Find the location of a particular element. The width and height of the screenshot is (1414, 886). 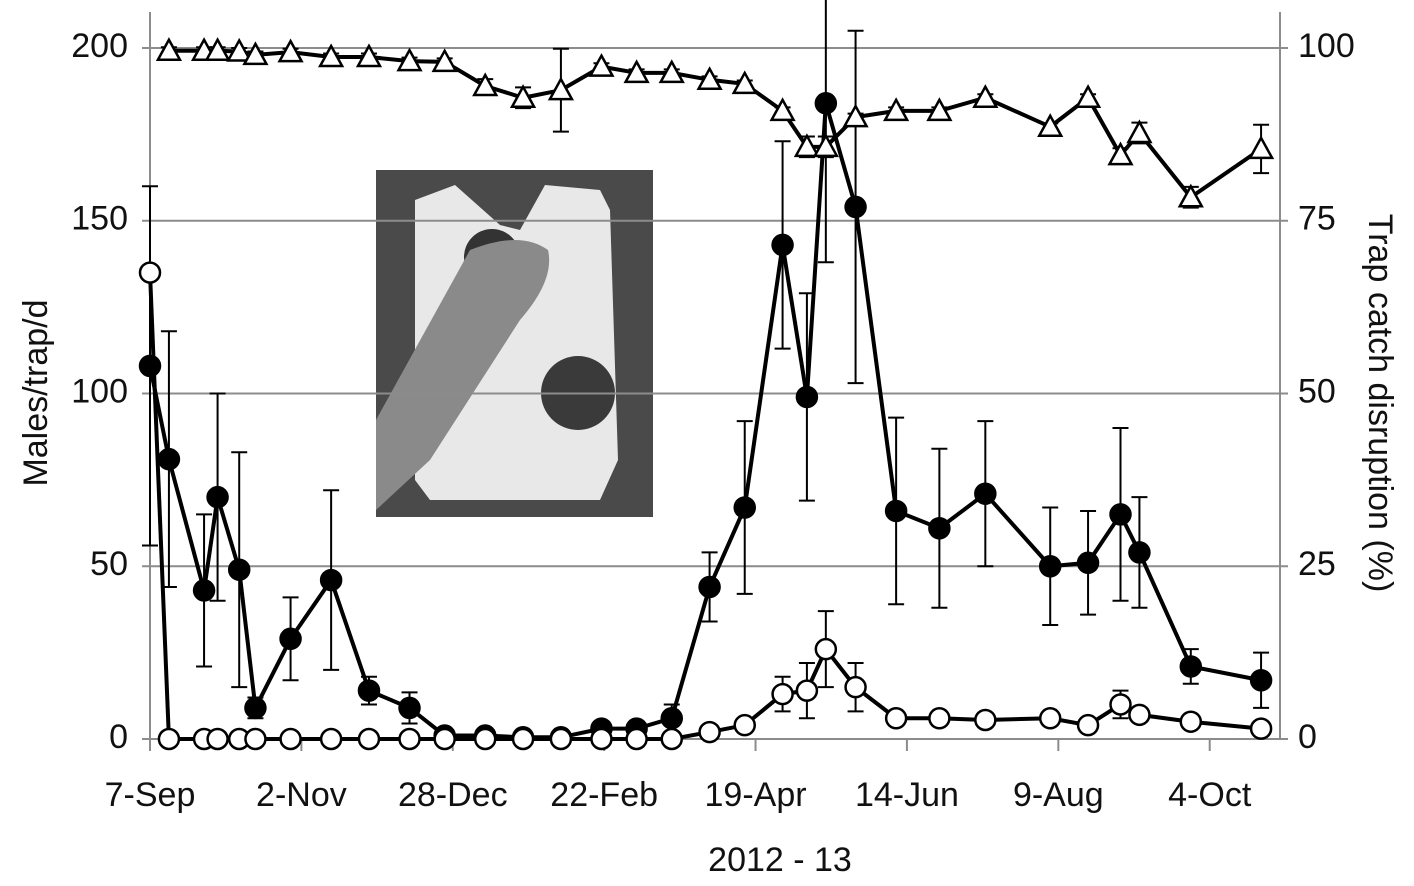

x-tick-label: 7-Sep is located at coordinates (150, 795).